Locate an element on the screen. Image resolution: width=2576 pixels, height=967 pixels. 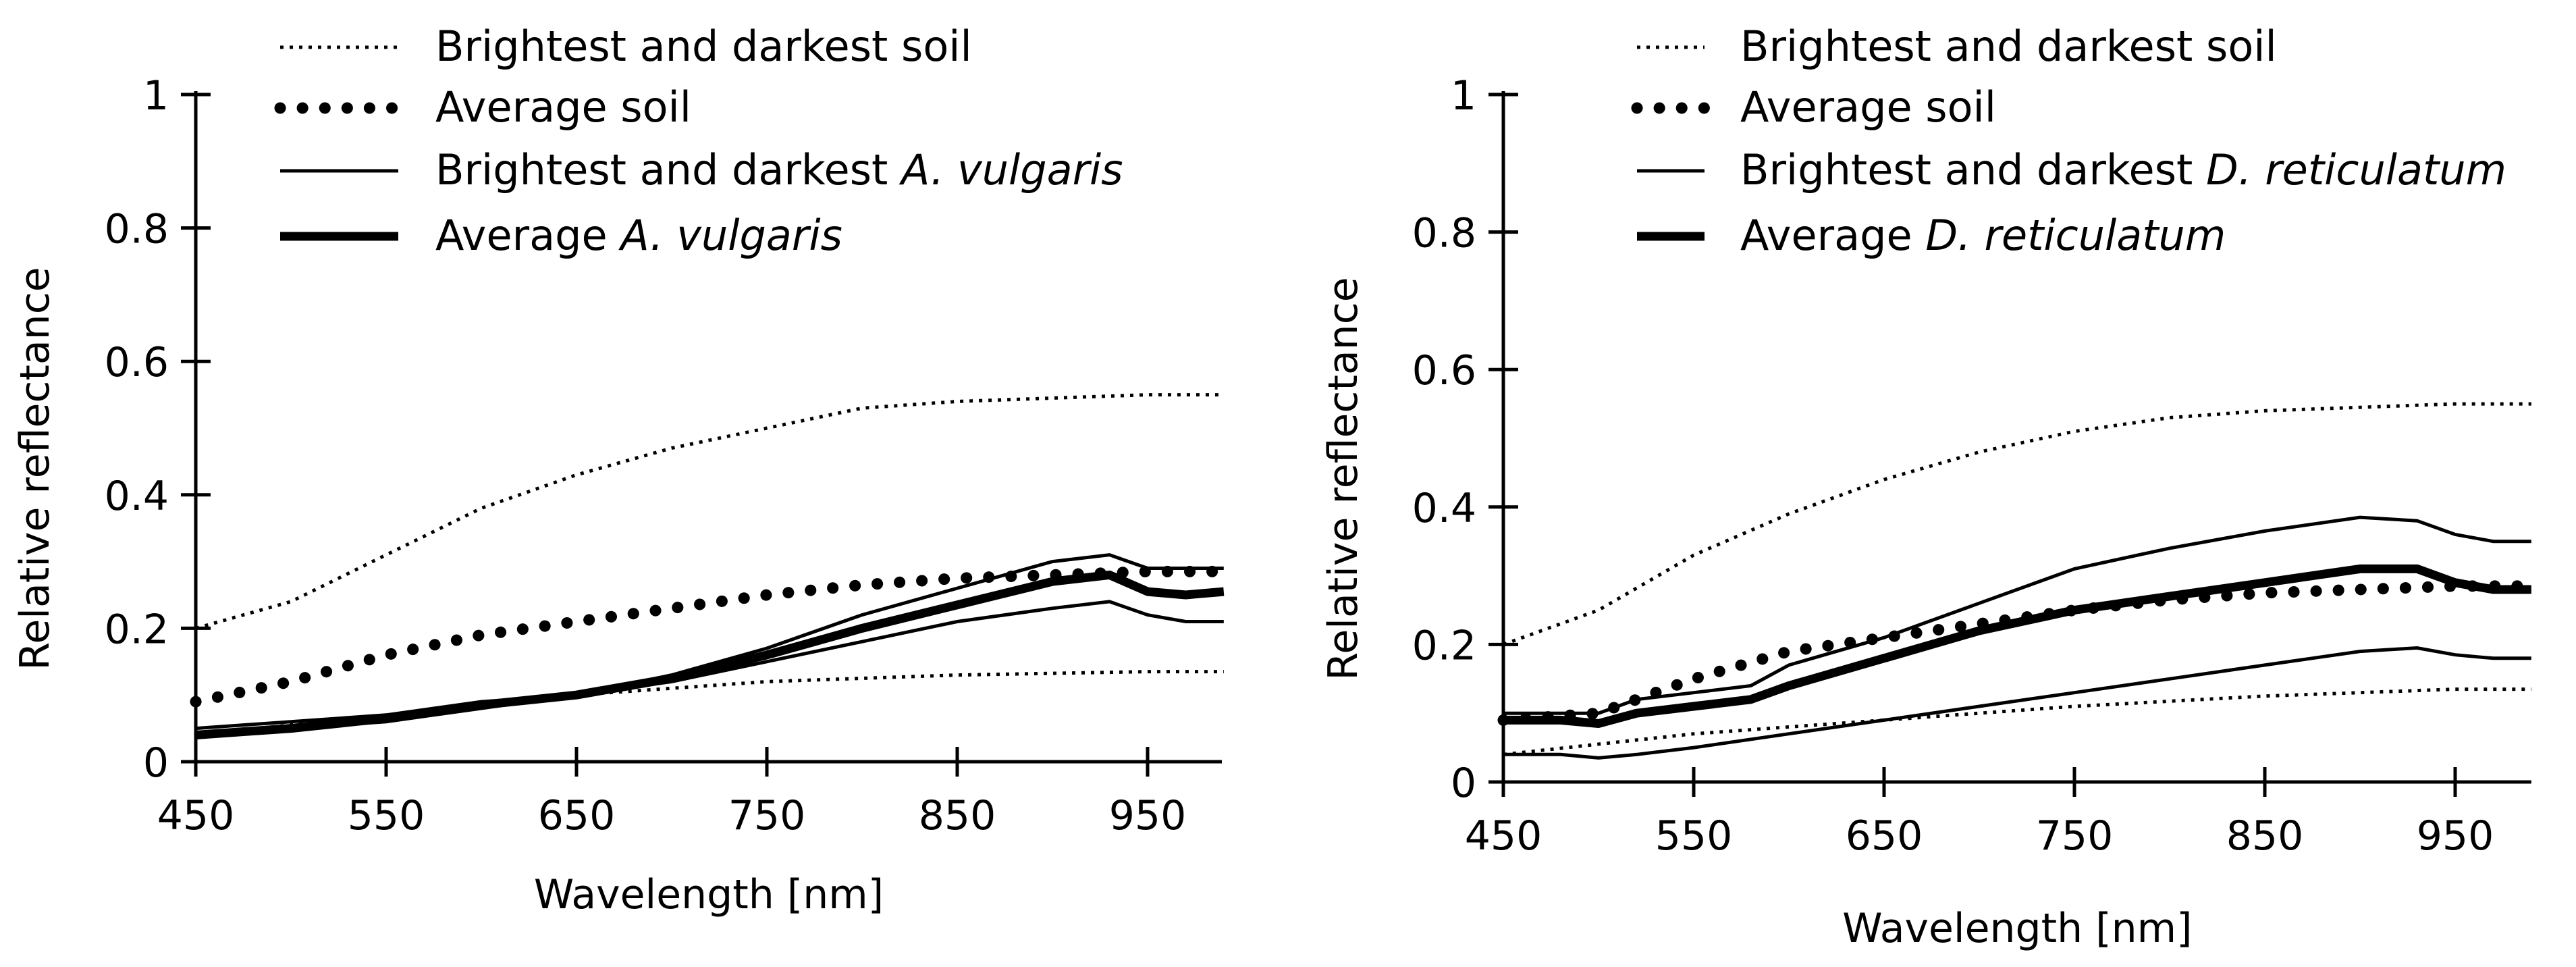
legend-label: Average D. reticulatum is located at coordinates (1983, 235).